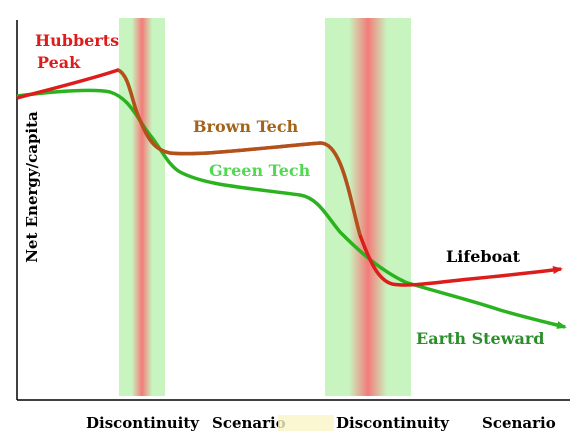 The image size is (580, 435). What do you see at coordinates (246, 126) in the screenshot?
I see `brown-tech-label: Brown Tech` at bounding box center [246, 126].